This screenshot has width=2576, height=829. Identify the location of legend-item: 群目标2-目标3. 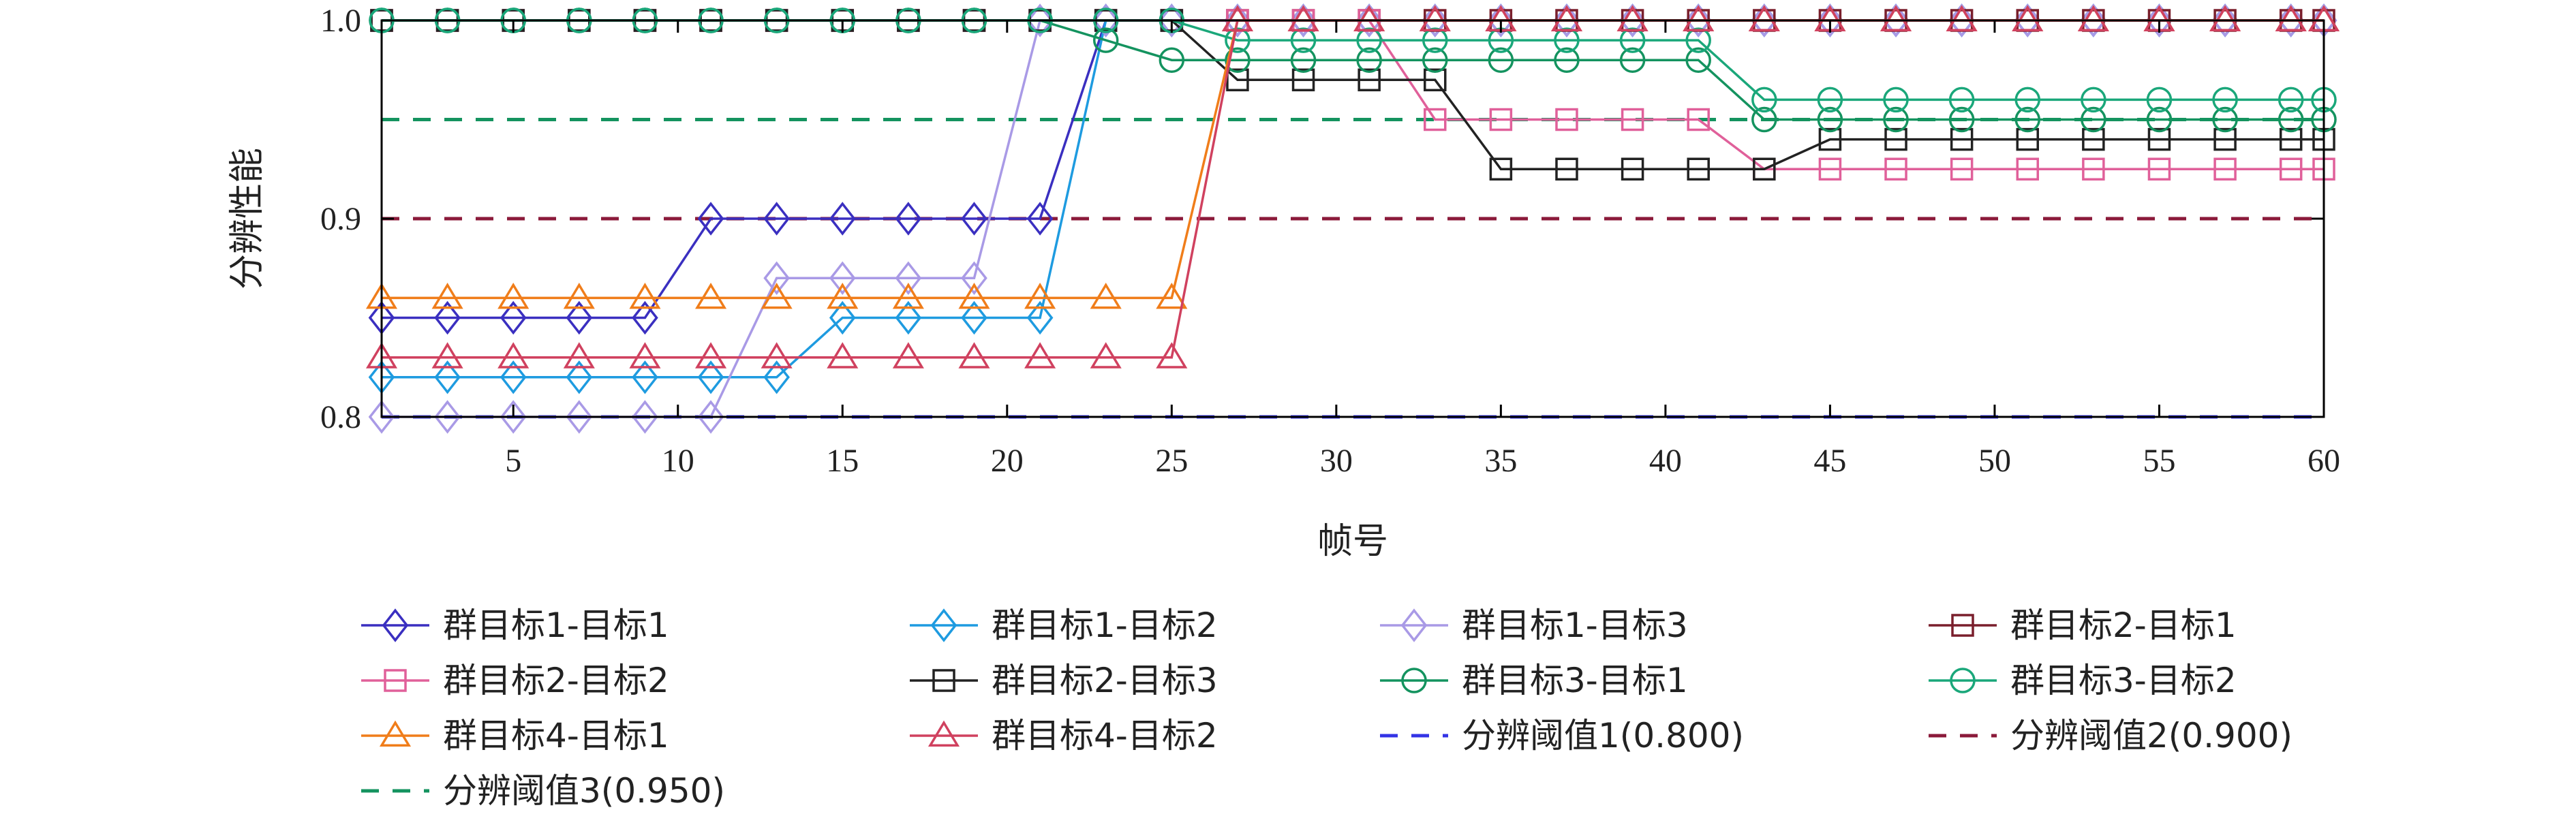
(1064, 680).